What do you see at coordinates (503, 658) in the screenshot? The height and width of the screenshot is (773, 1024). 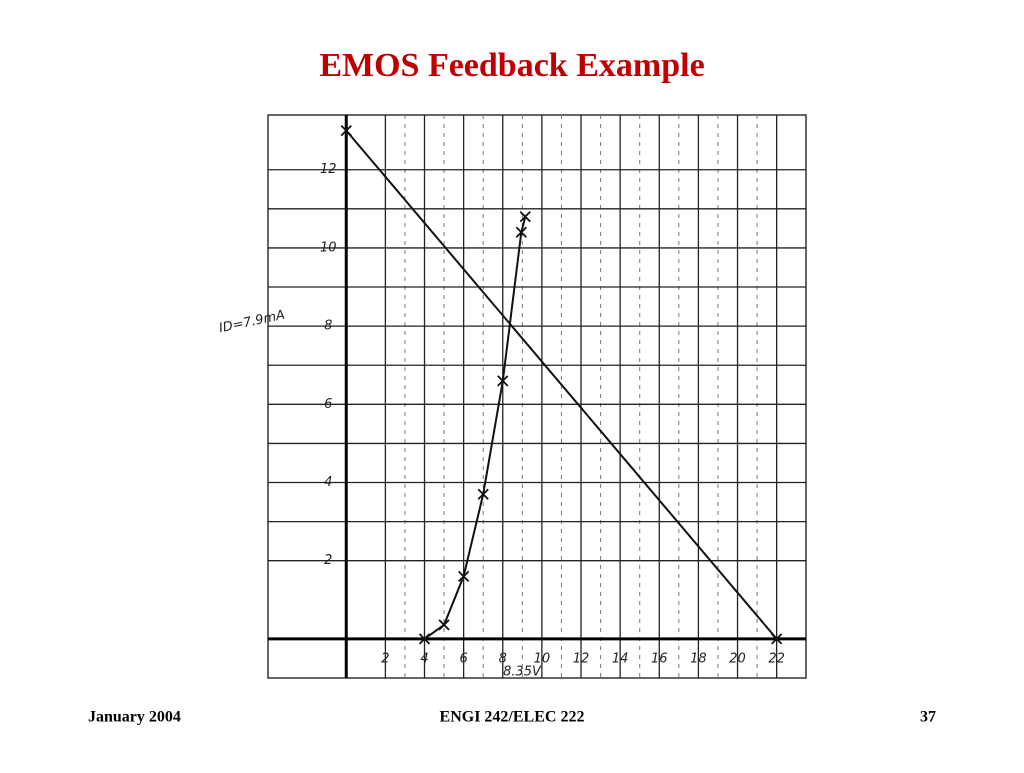 I see `x-tick-label: 8` at bounding box center [503, 658].